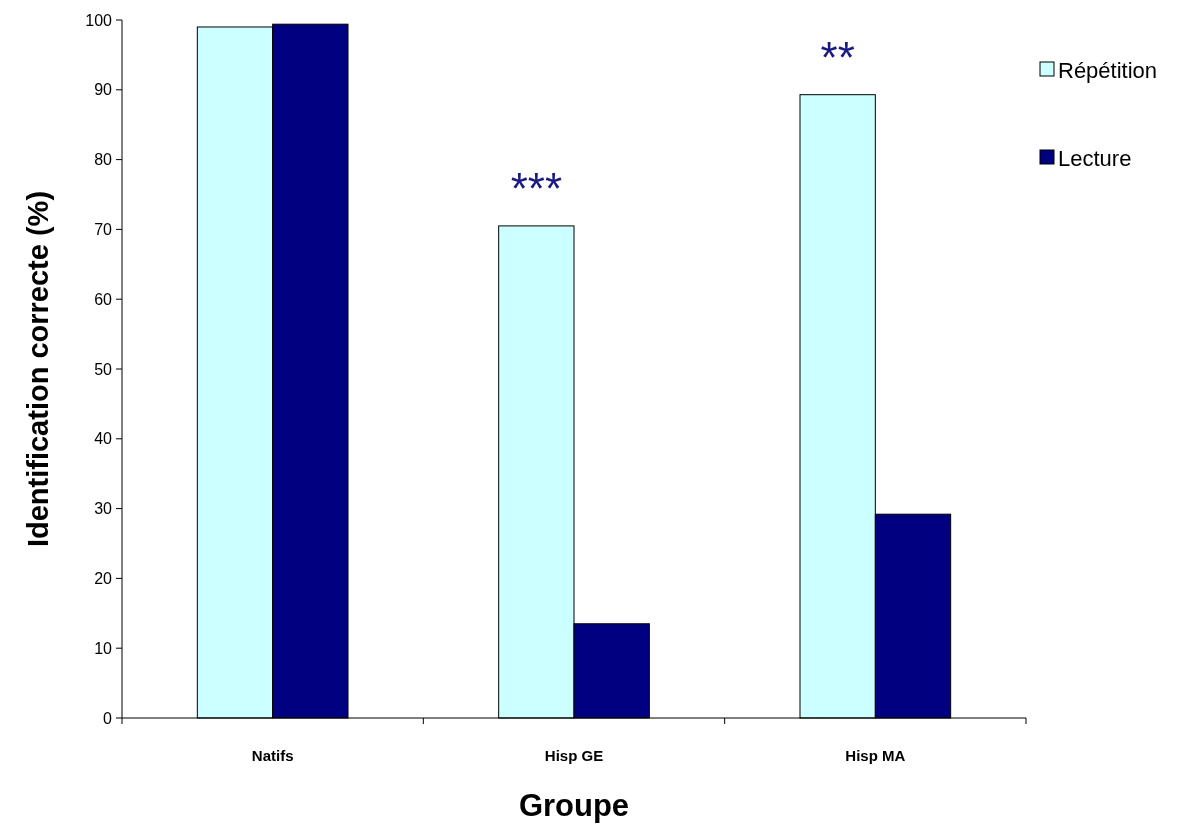 Image resolution: width=1182 pixels, height=834 pixels. What do you see at coordinates (103, 509) in the screenshot?
I see `y-tick-label: 30` at bounding box center [103, 509].